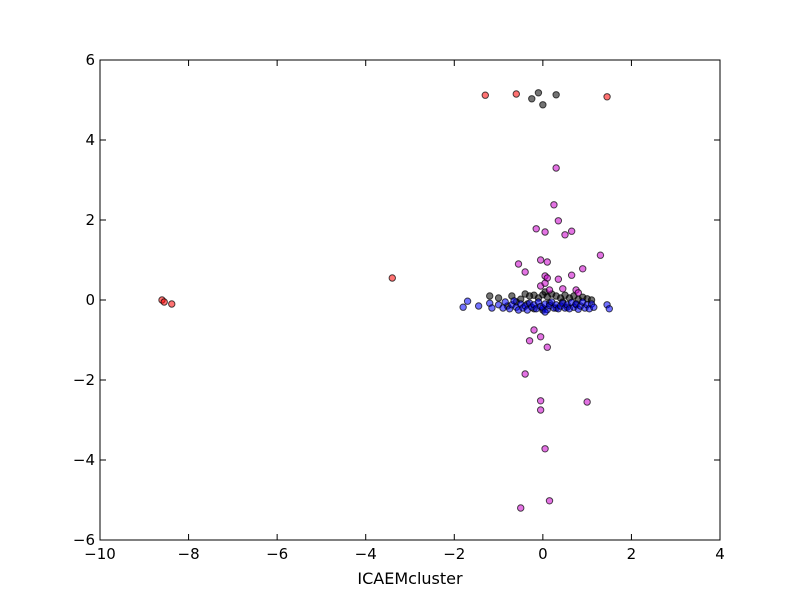 This screenshot has height=600, width=800. What do you see at coordinates (90, 300) in the screenshot?
I see `y-tick-label: 0` at bounding box center [90, 300].